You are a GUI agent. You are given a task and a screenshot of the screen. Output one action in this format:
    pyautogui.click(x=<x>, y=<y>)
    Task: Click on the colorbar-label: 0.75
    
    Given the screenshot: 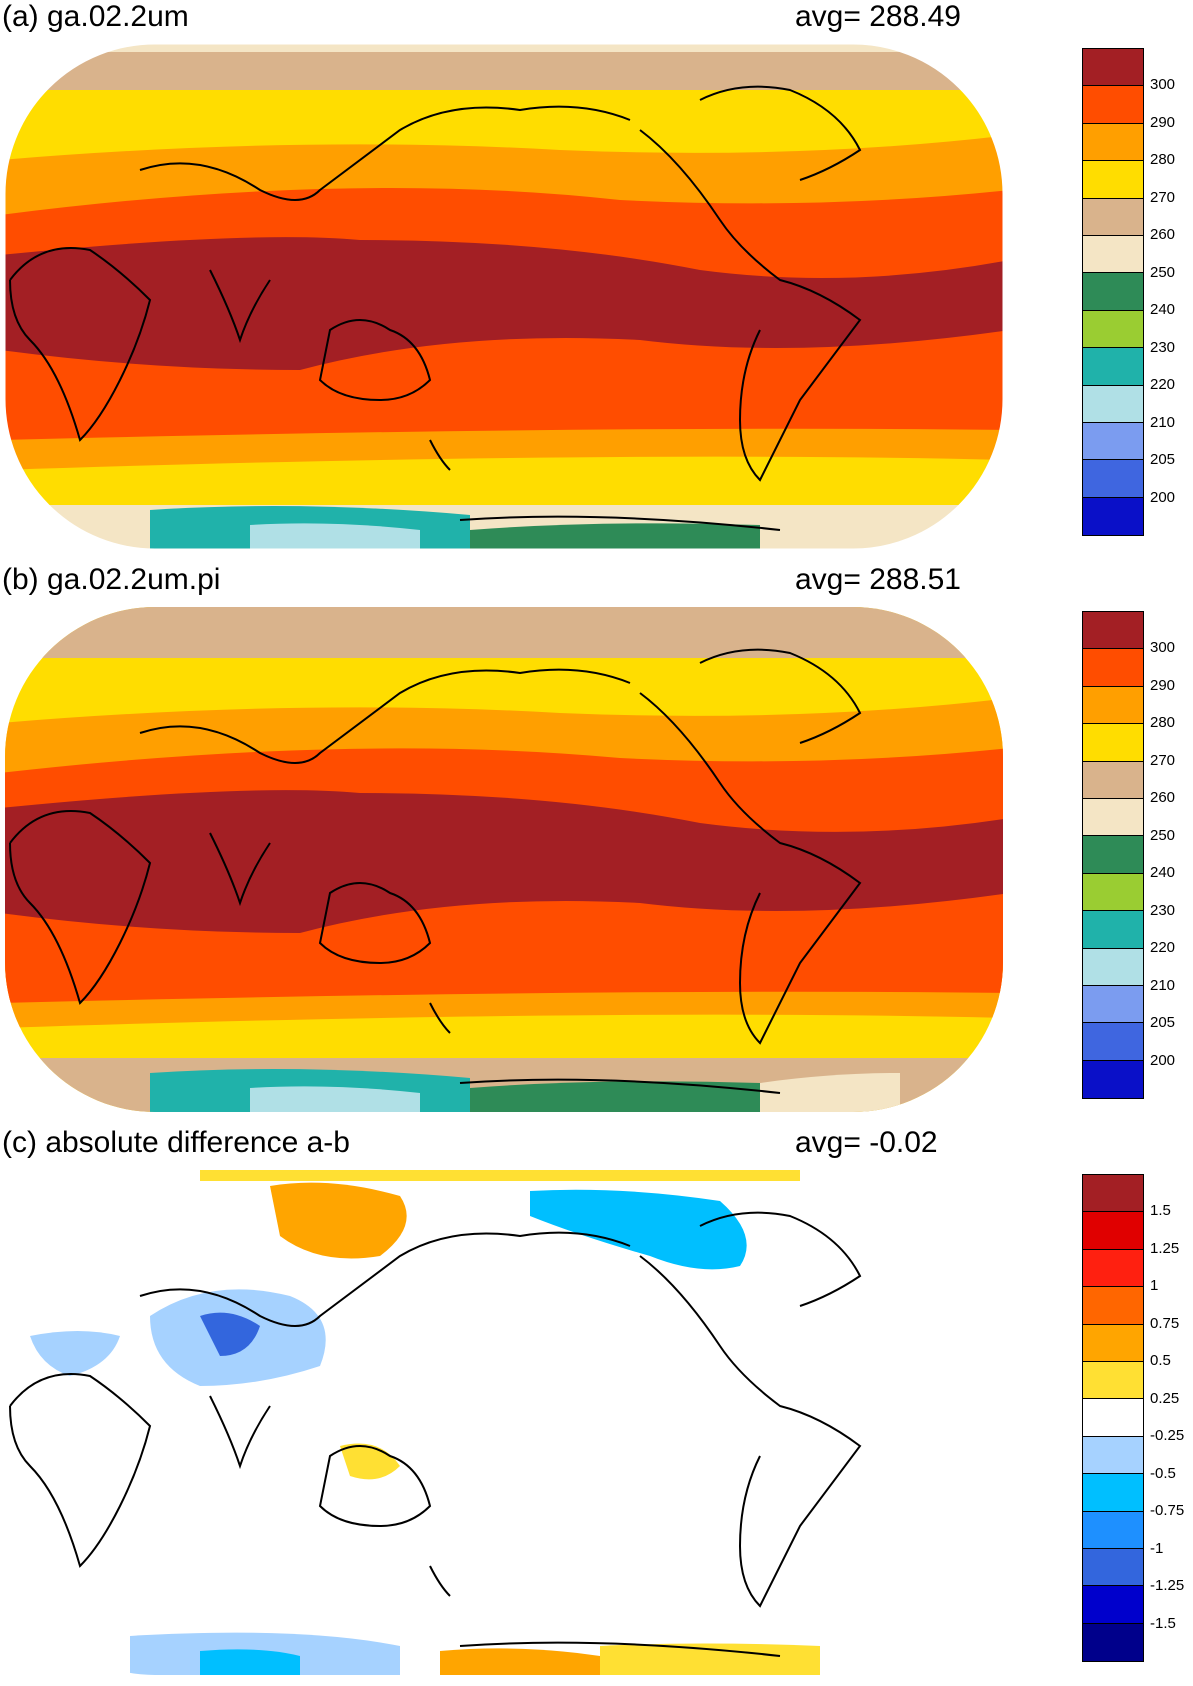 What is the action you would take?
    pyautogui.click(x=1165, y=1323)
    